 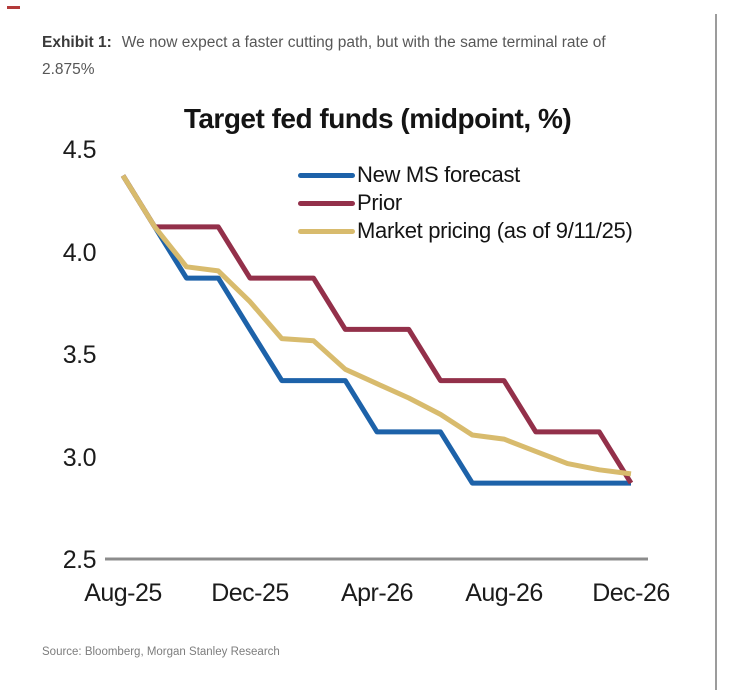 I want to click on legend-label: New MS forecast, so click(x=438, y=174).